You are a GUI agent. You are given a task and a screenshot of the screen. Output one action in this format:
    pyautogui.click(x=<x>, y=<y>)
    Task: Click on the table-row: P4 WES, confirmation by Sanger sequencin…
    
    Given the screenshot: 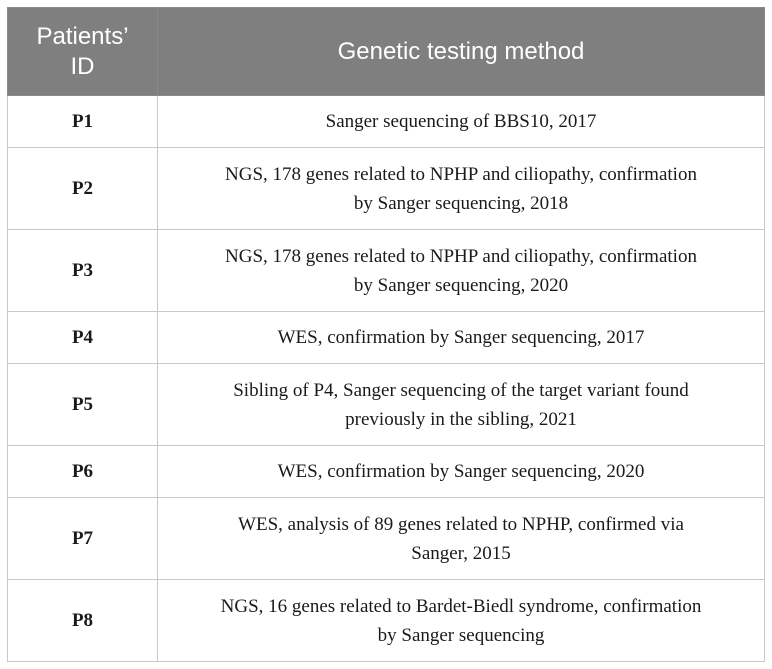 What is the action you would take?
    pyautogui.click(x=386, y=337)
    